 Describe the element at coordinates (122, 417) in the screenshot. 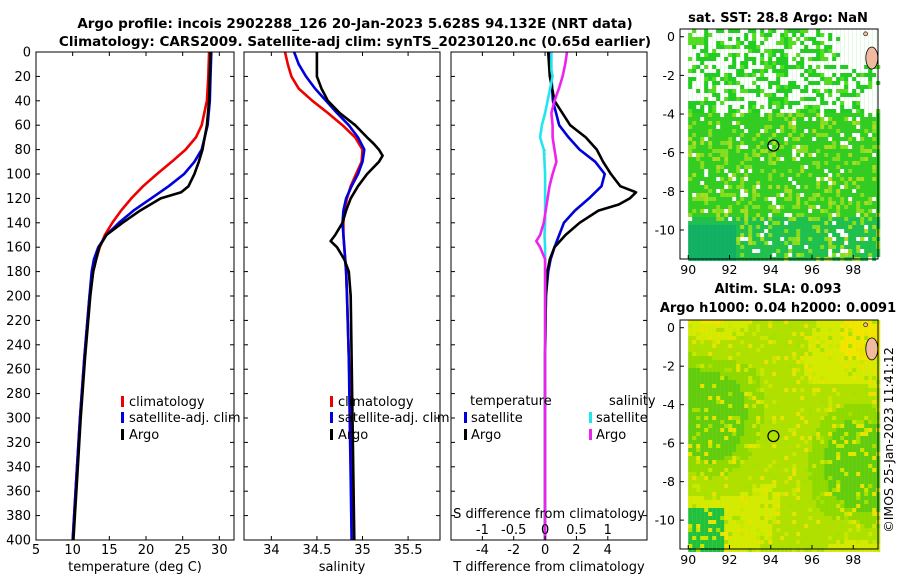

I see `legend-sat-swatch` at that location.